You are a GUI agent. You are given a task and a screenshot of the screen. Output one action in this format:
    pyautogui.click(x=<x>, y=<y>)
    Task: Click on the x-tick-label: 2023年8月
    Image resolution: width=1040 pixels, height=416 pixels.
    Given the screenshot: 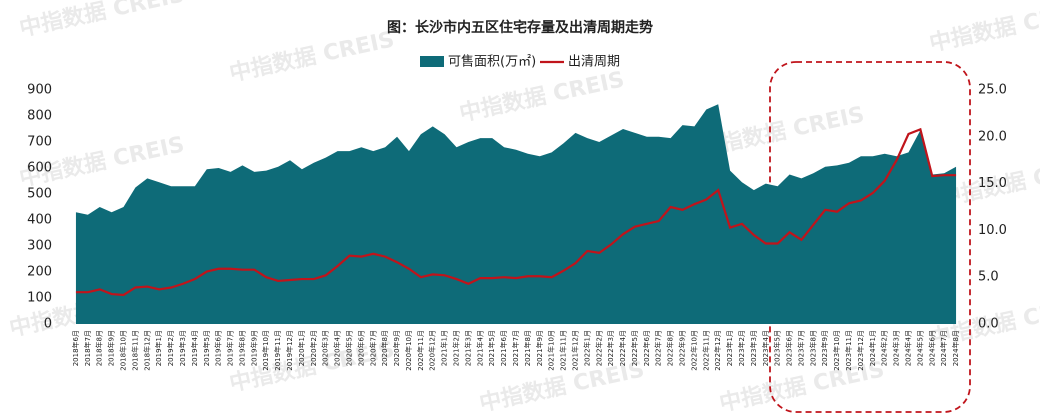 What is the action you would take?
    pyautogui.click(x=812, y=348)
    